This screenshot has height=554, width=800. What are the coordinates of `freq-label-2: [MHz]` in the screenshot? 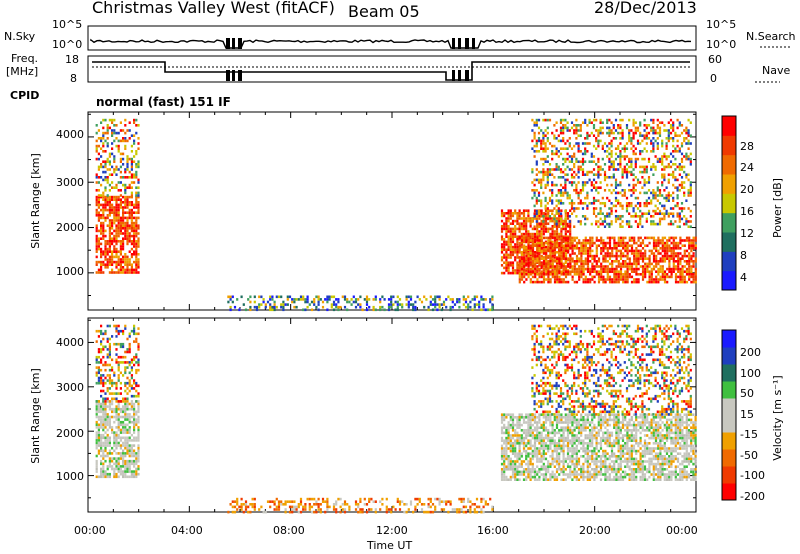 It's located at (22, 71).